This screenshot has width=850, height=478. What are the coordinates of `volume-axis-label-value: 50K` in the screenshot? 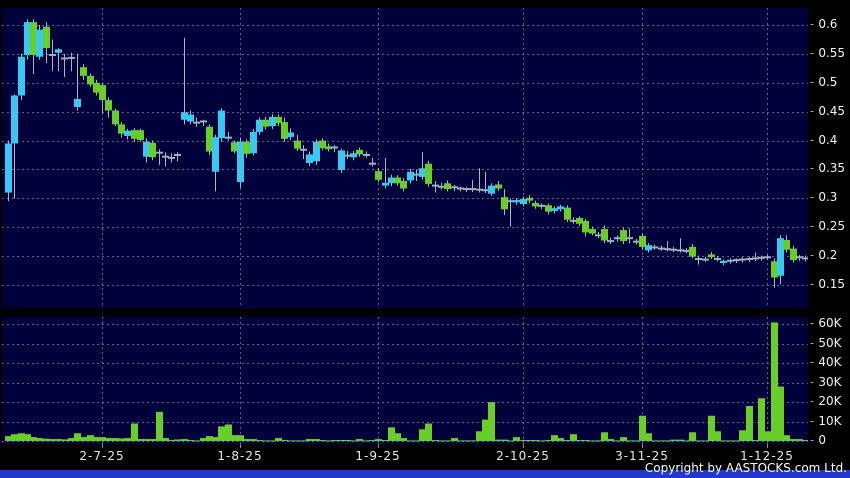 It's located at (830, 343).